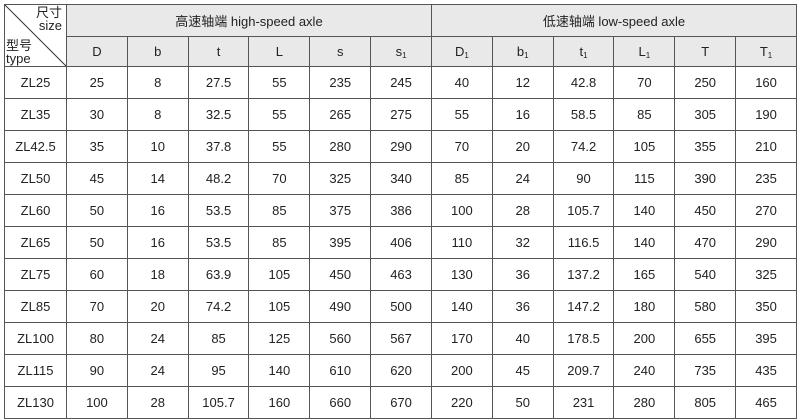 This screenshot has height=419, width=800. I want to click on value-cell: 25, so click(97, 82).